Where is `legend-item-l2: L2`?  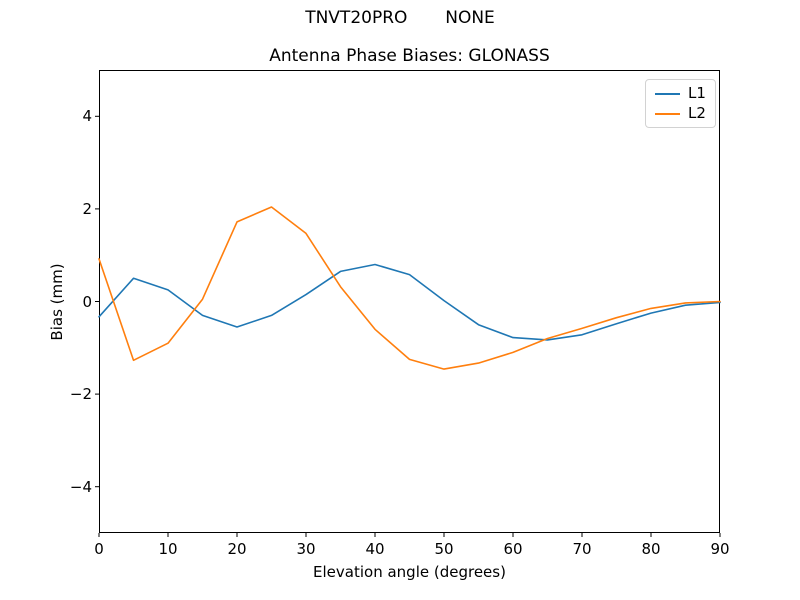
legend-item-l2: L2 is located at coordinates (680, 113).